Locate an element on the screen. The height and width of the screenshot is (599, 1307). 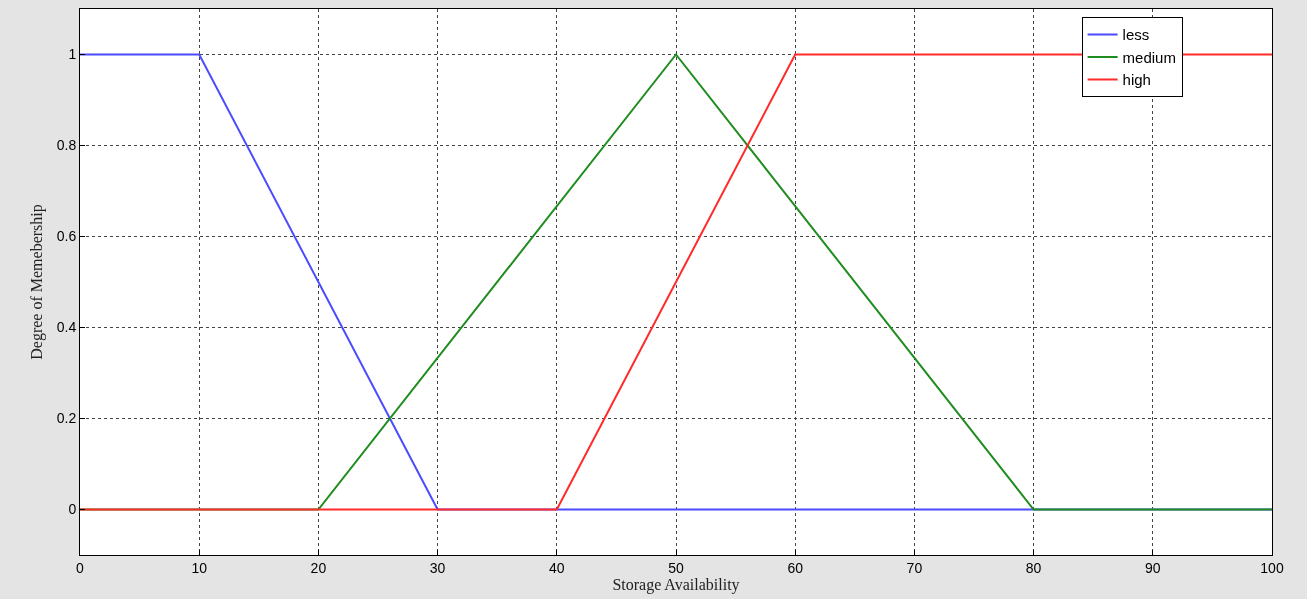
legend-label: less is located at coordinates (1136, 35).